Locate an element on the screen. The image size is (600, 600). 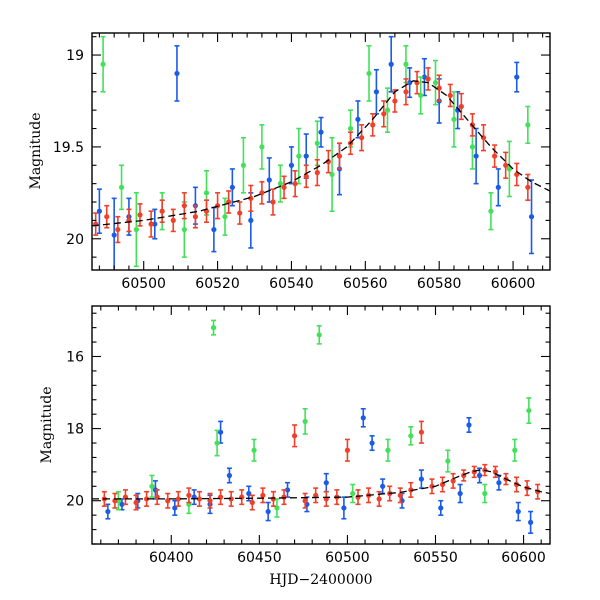
bottom-y-tick-label: 20 is located at coordinates (75, 502).